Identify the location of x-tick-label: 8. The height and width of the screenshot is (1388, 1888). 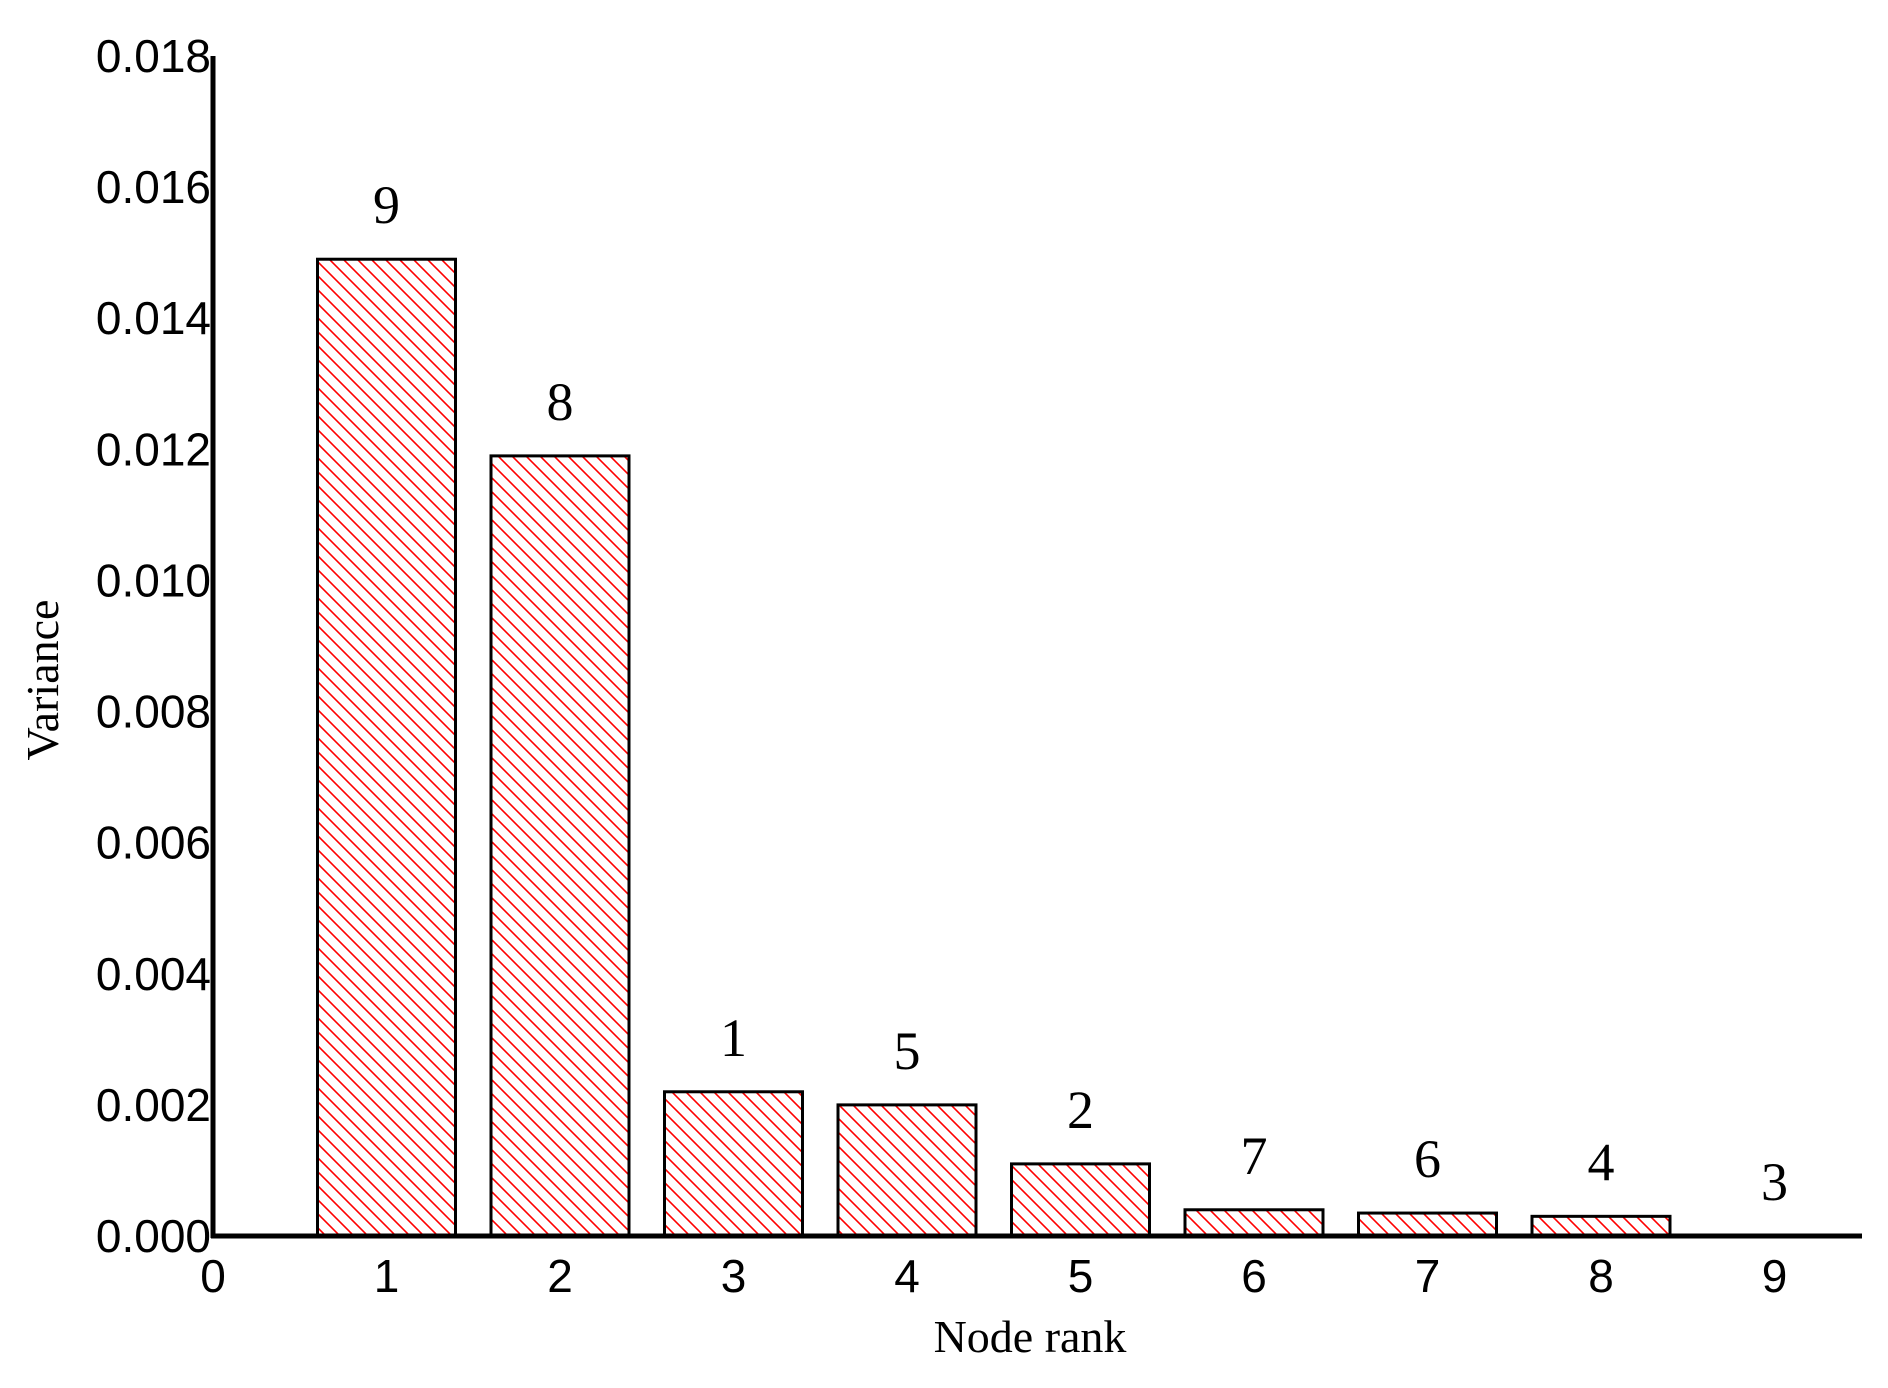
(1601, 1276).